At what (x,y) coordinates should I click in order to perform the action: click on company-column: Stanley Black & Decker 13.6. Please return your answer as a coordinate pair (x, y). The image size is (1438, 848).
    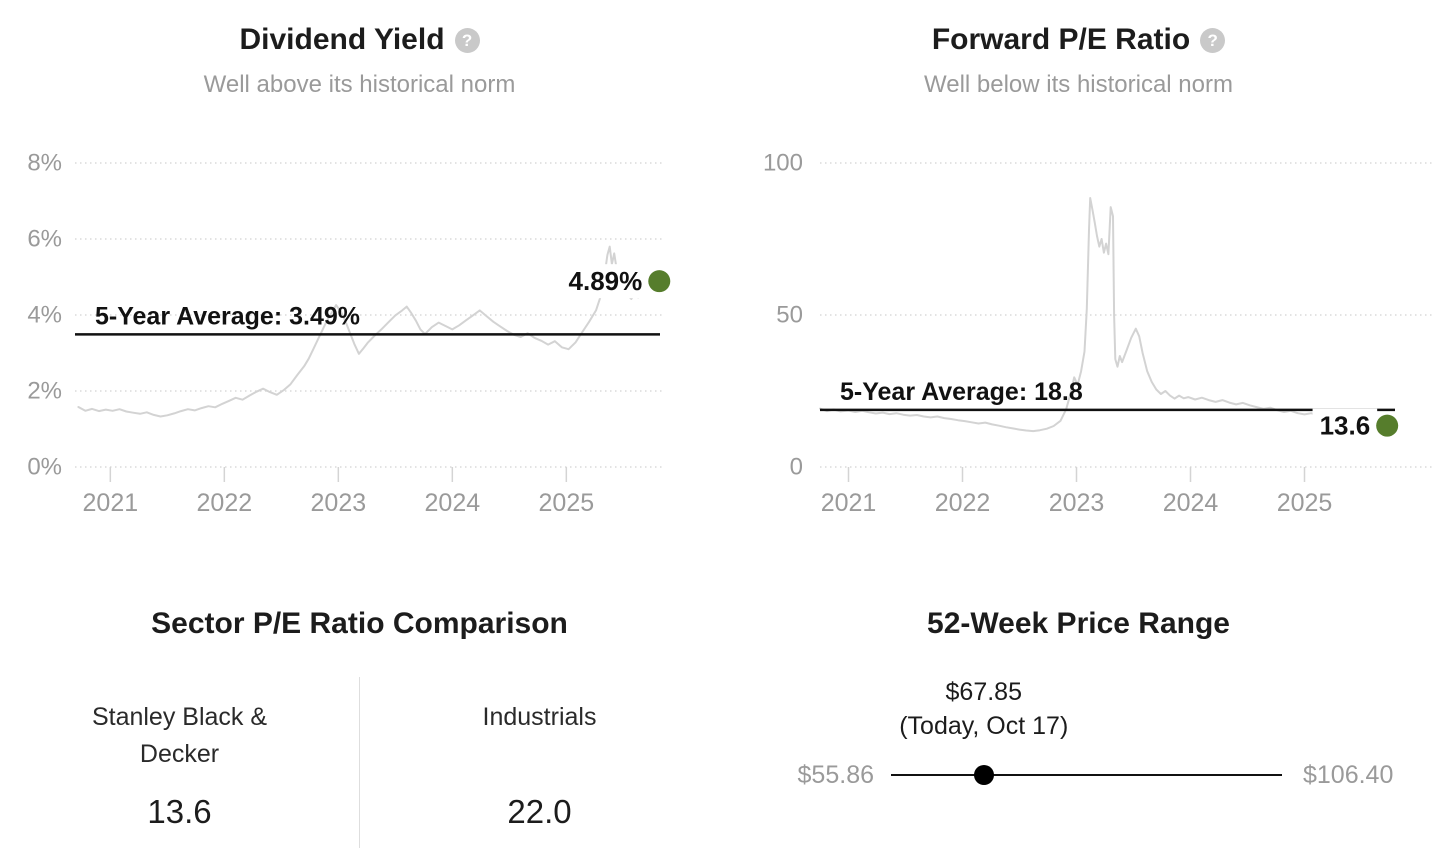
    Looking at the image, I should click on (179, 762).